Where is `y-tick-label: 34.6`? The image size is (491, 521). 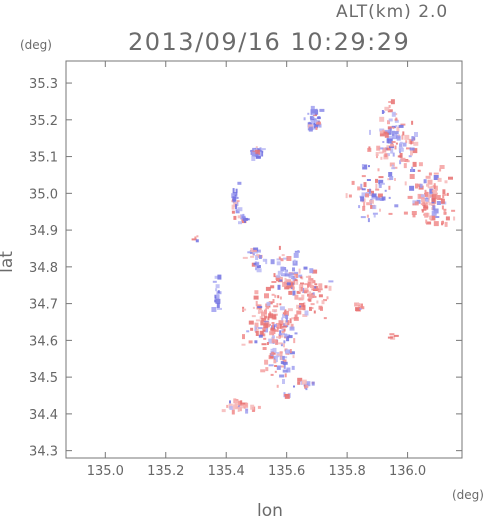 y-tick-label: 34.6 is located at coordinates (43, 341).